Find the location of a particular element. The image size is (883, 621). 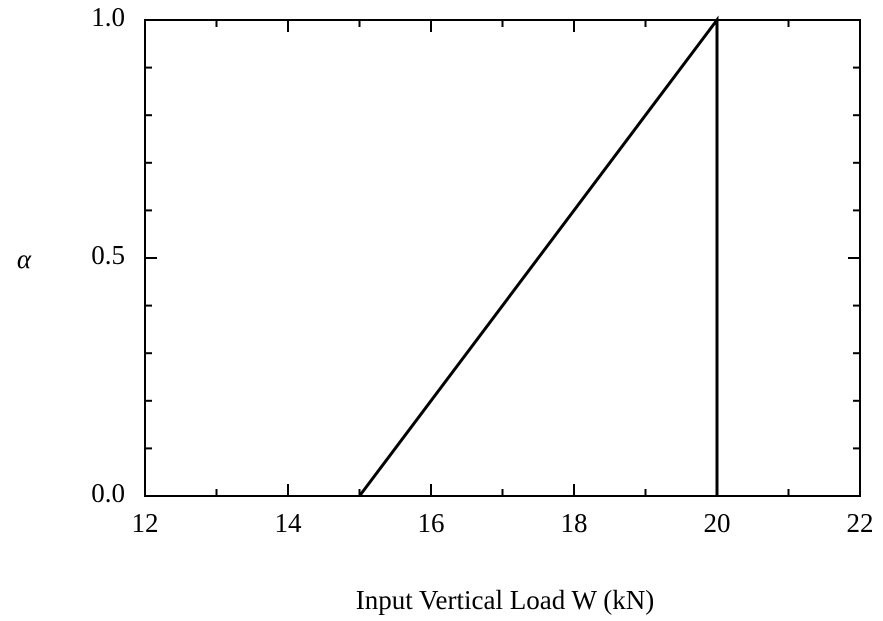

x-axis-label: Input Vertical Load W (kN) is located at coordinates (505, 600).